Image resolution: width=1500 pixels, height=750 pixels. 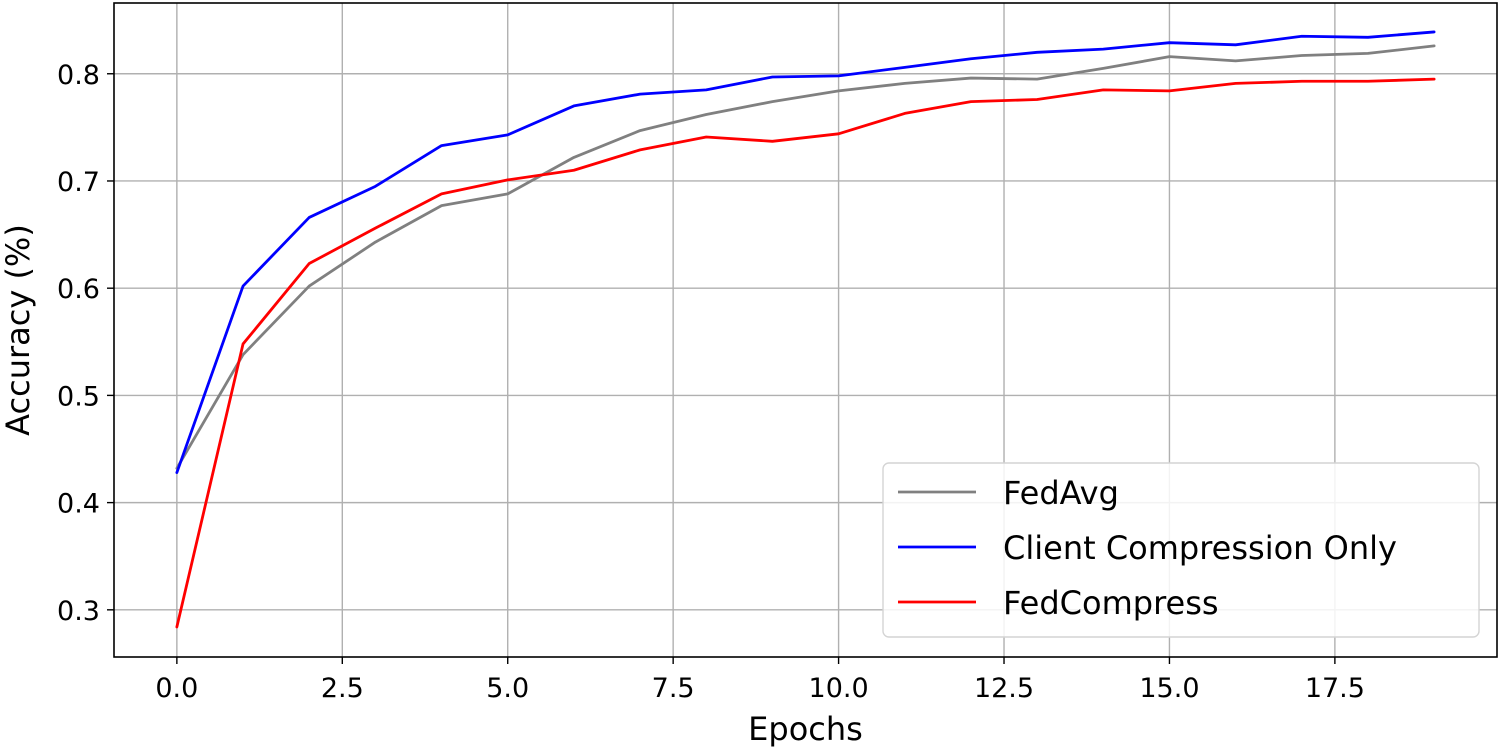 What do you see at coordinates (839, 688) in the screenshot?
I see `x-tick-label: 10.0` at bounding box center [839, 688].